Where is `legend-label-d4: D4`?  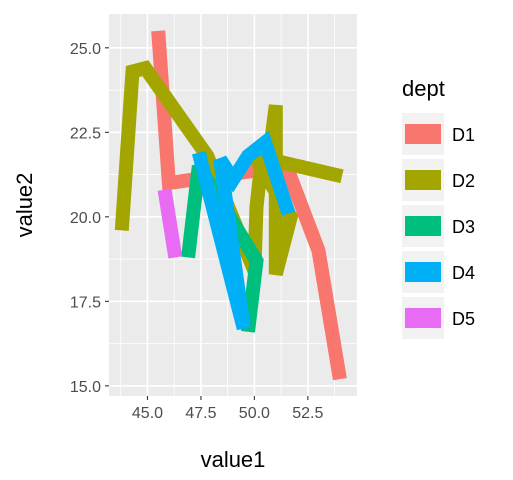 legend-label-d4: D4 is located at coordinates (463, 273).